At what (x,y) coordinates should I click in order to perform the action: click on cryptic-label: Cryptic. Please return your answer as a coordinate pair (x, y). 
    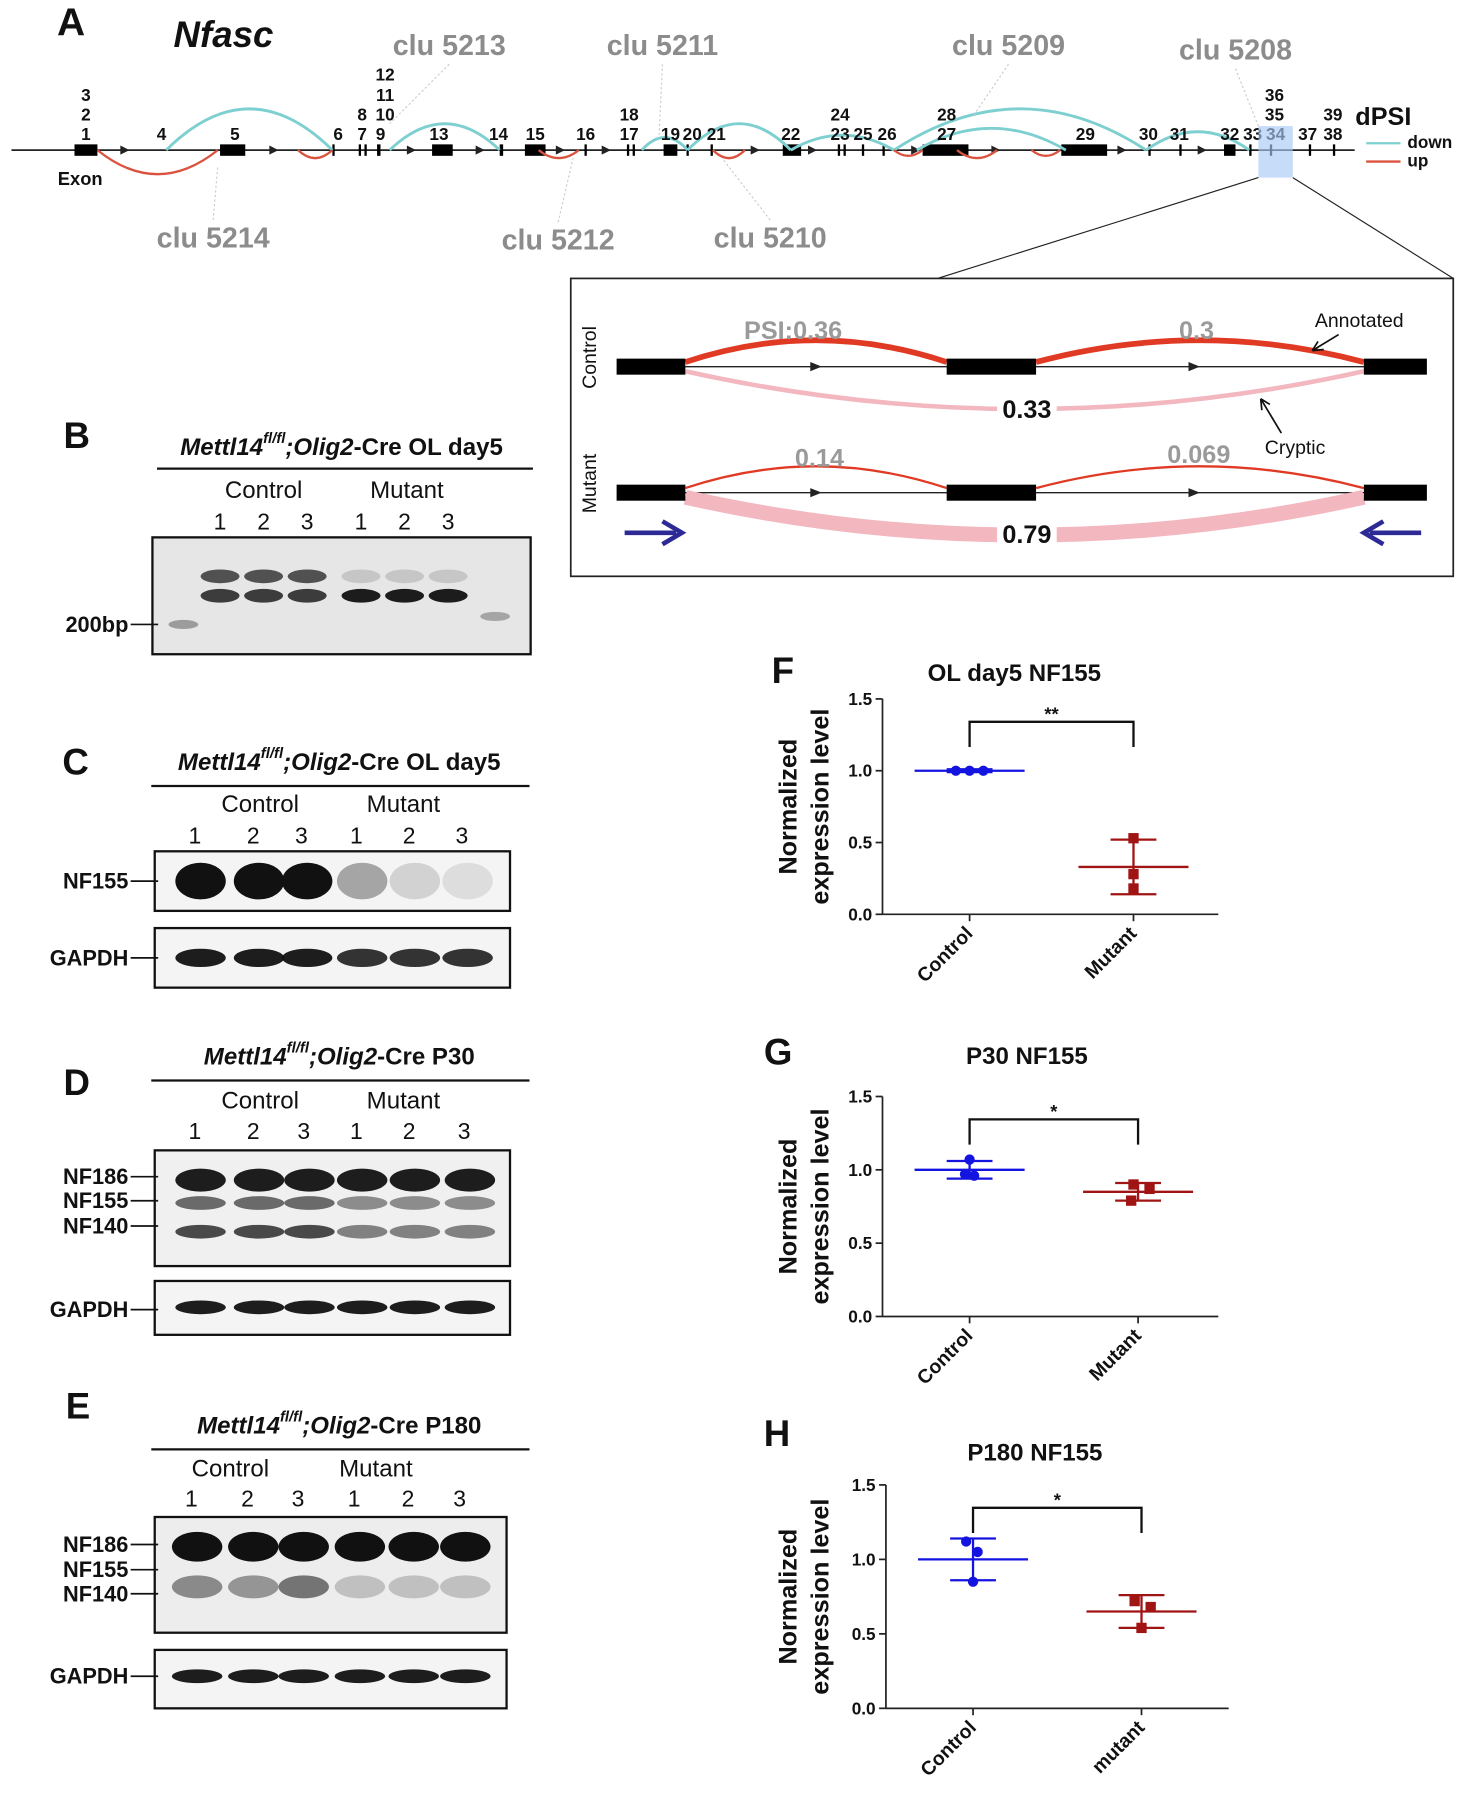
    Looking at the image, I should click on (1295, 448).